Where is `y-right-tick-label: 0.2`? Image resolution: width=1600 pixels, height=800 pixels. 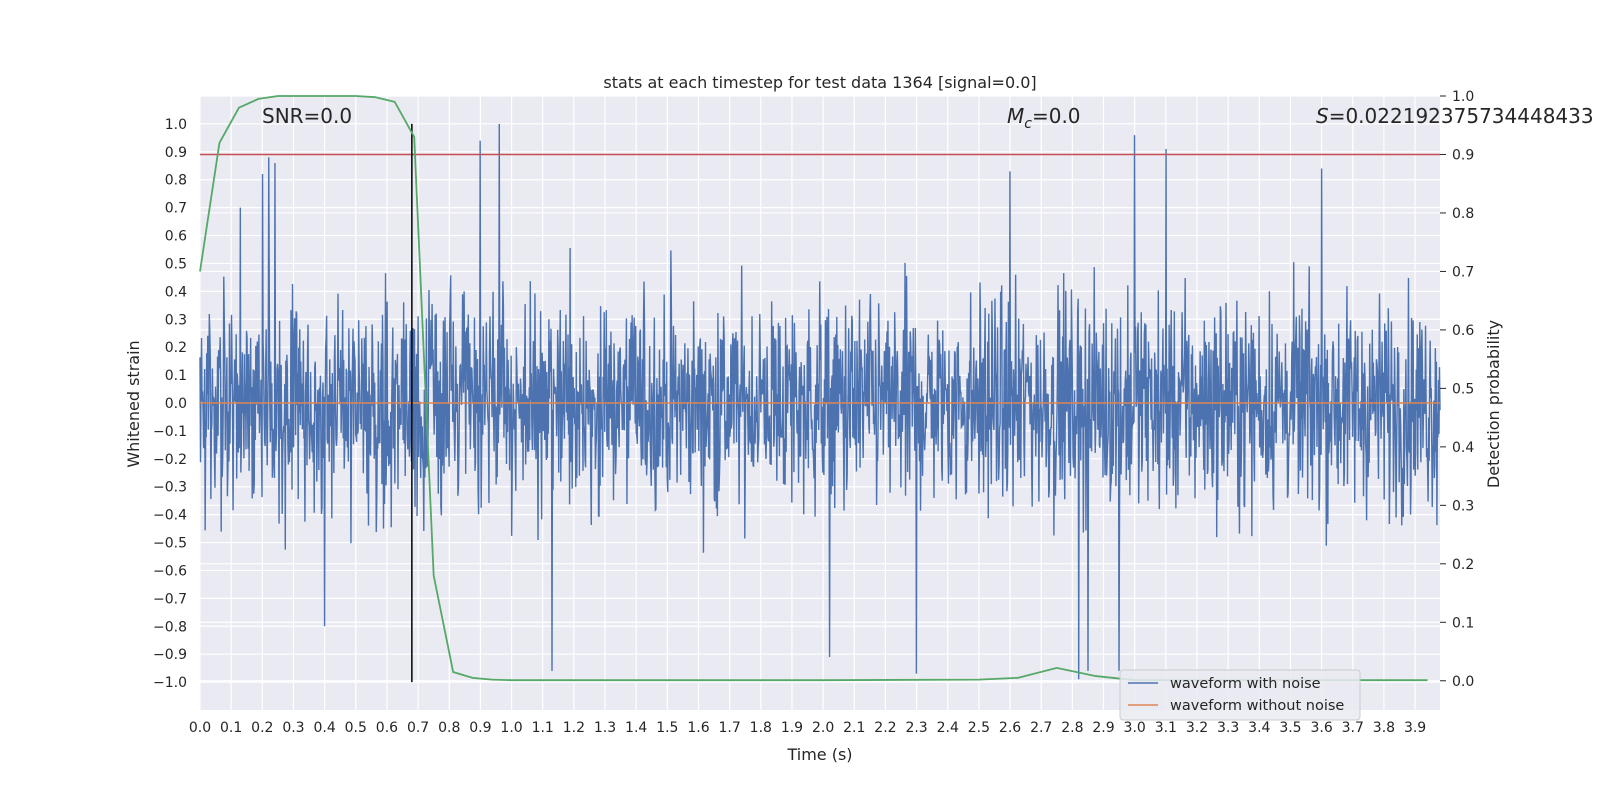
y-right-tick-label: 0.2 is located at coordinates (1463, 565).